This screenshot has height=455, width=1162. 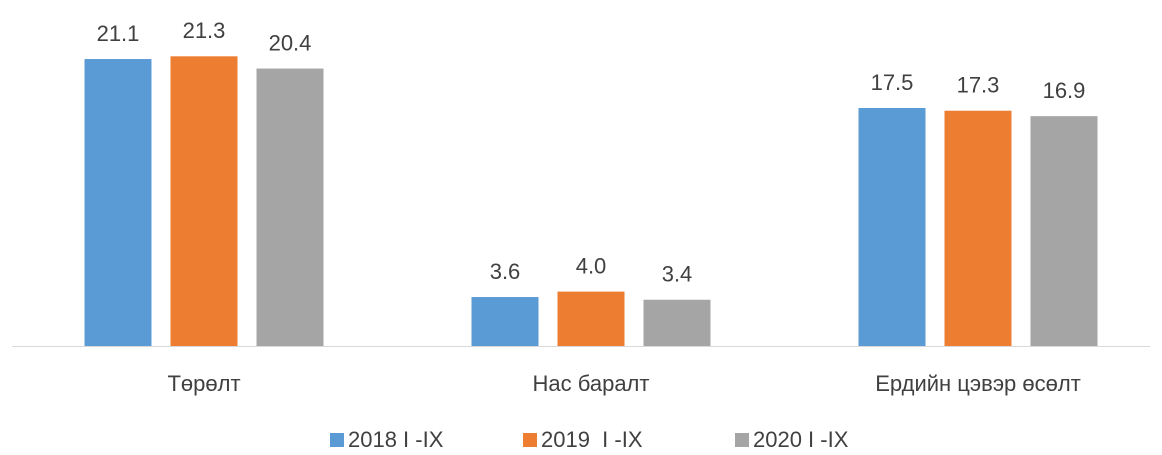 I want to click on data-label: 3.6, so click(x=505, y=271).